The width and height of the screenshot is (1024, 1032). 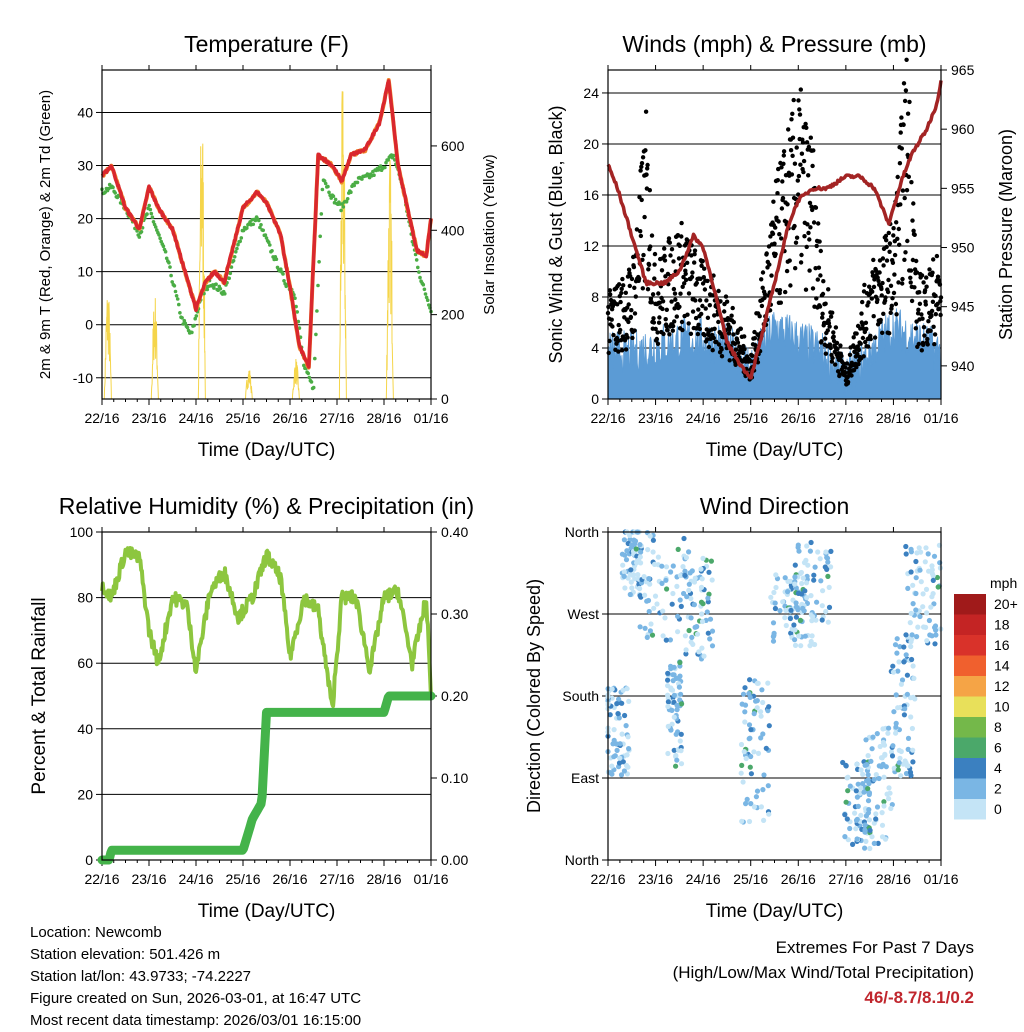 I want to click on x-tick-label: 26/16, so click(x=289, y=418).